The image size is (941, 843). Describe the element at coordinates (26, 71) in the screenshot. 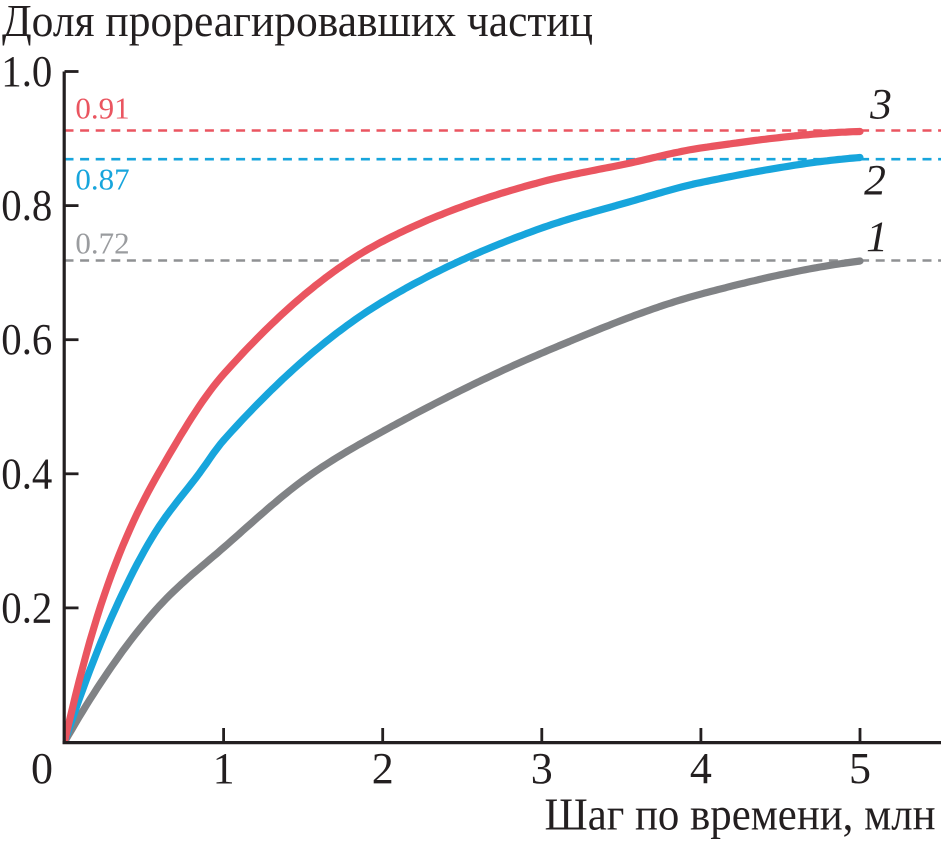

I see `svg-text: 1.0` at that location.